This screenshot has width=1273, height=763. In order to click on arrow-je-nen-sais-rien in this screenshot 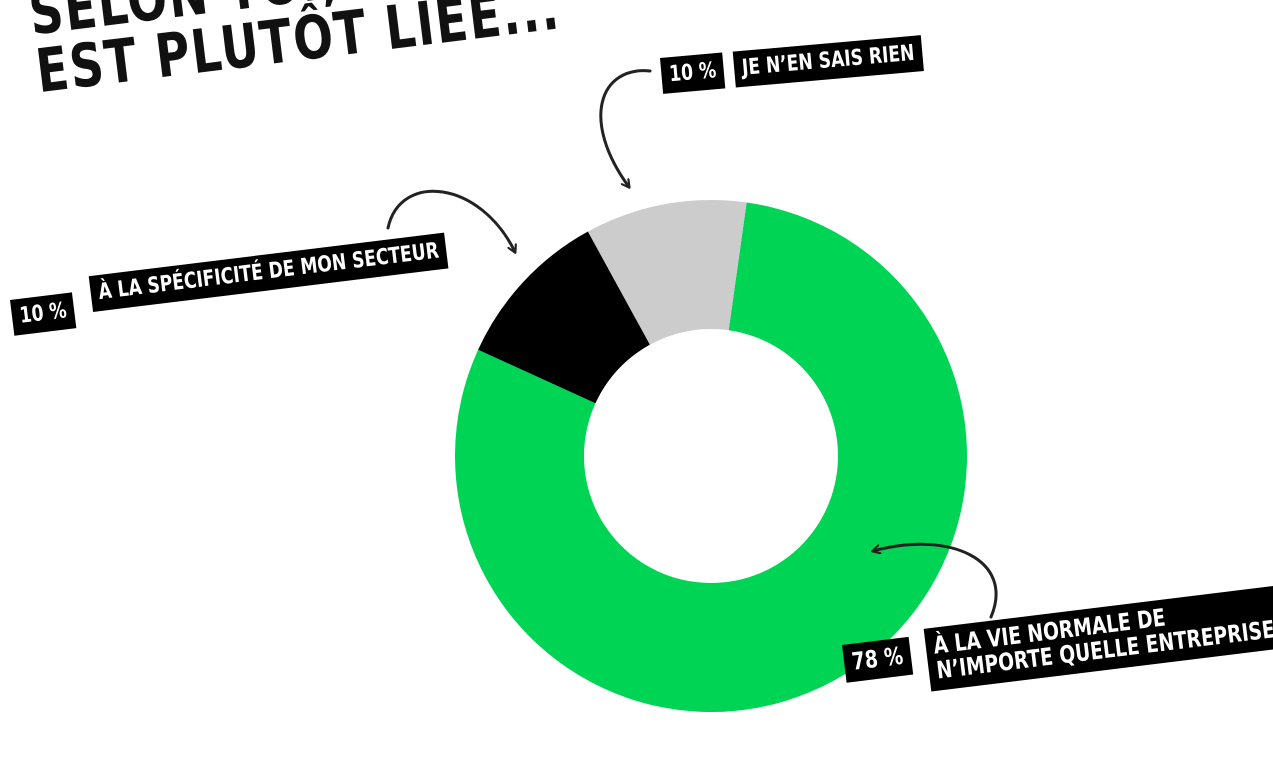, I will do `click(625, 128)`.